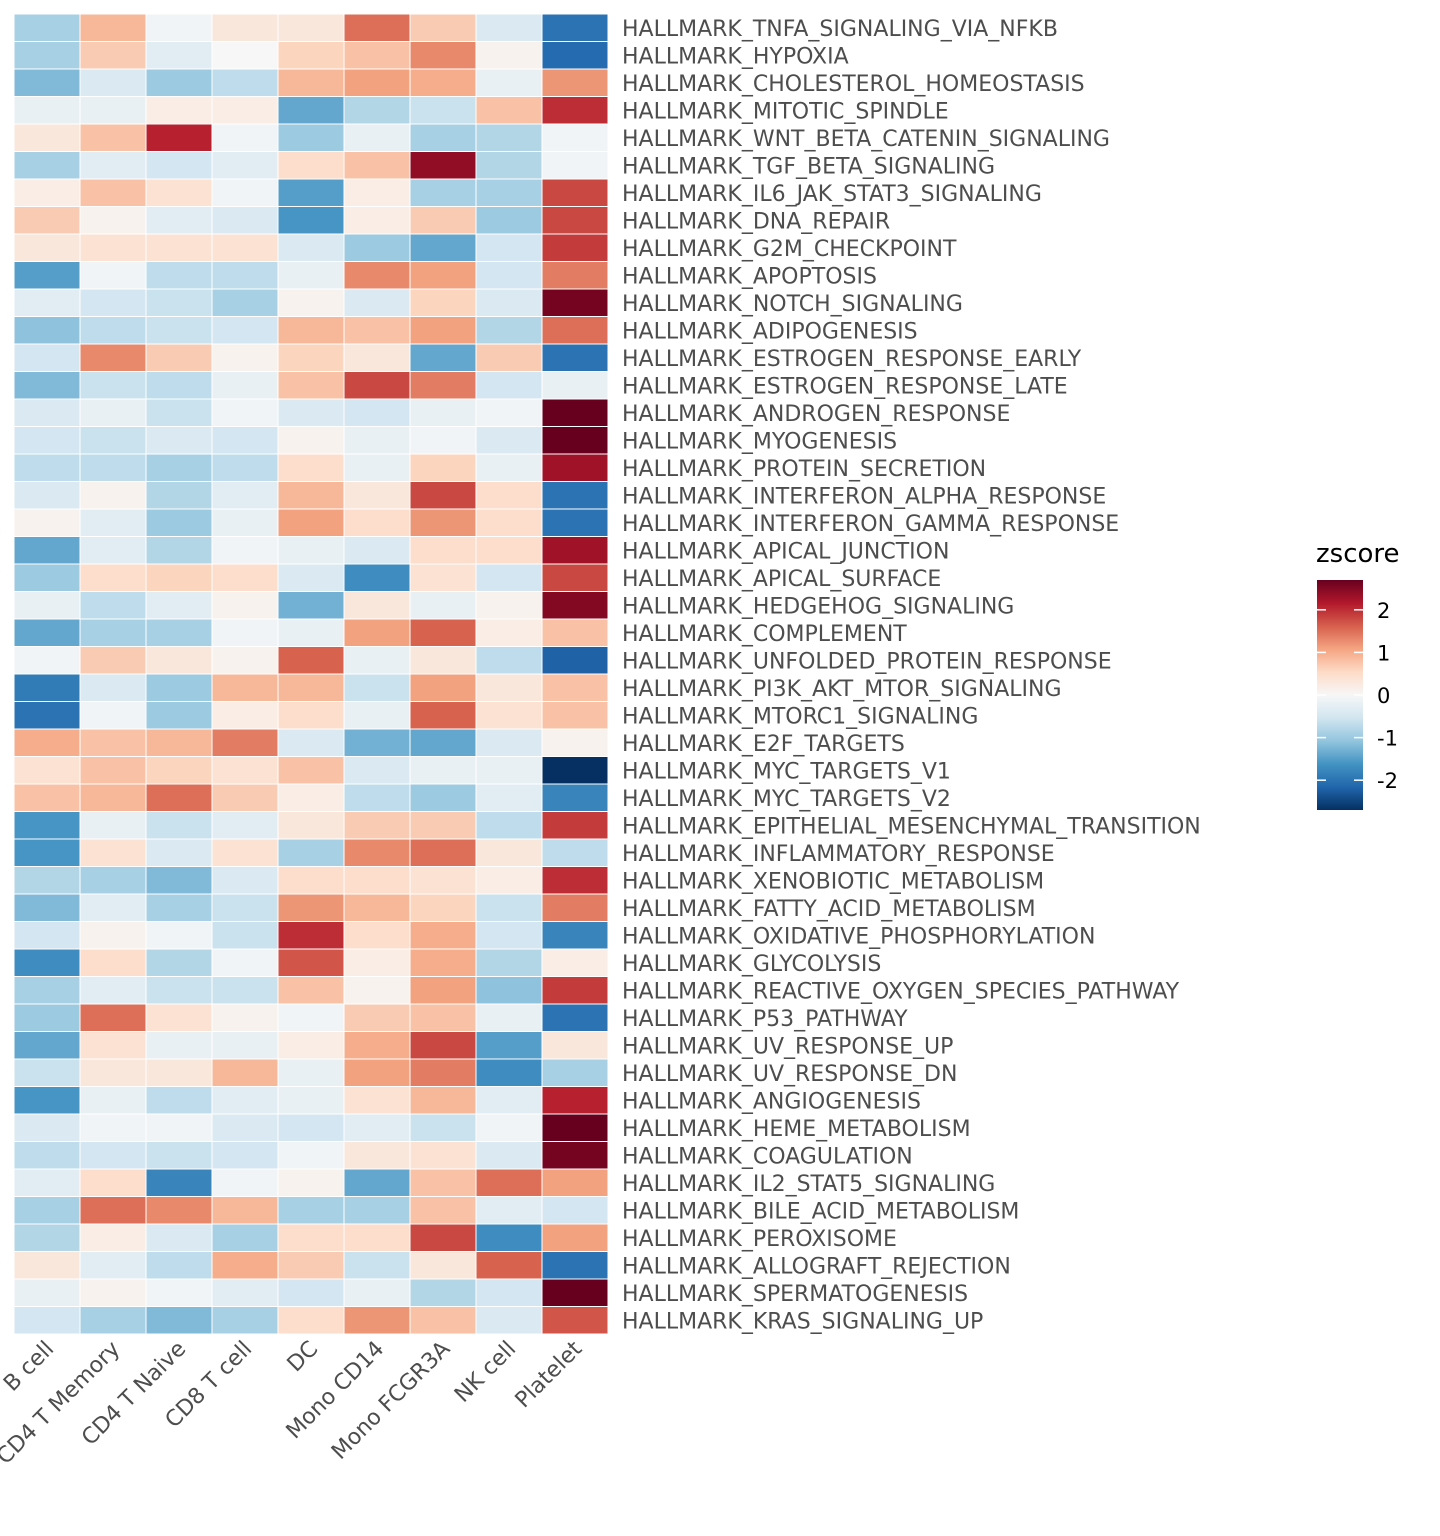 Image resolution: width=1440 pixels, height=1536 pixels. What do you see at coordinates (1383, 611) in the screenshot?
I see `legend-tick-label: 2` at bounding box center [1383, 611].